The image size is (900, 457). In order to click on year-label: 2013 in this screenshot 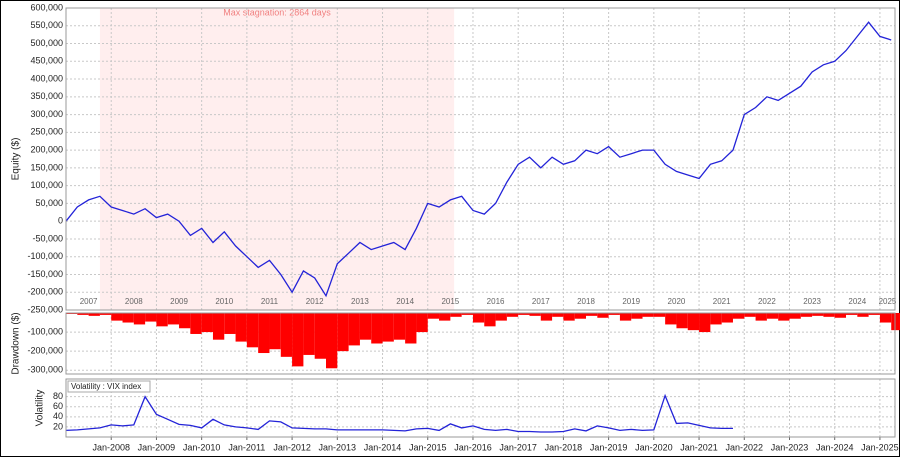, I will do `click(360, 301)`.